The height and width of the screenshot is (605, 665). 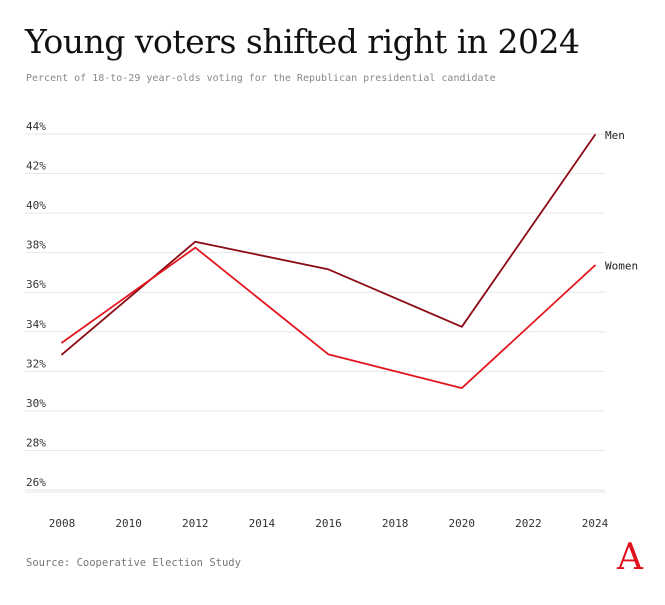 I want to click on x-tick-label-2010: 2010, so click(x=128, y=523).